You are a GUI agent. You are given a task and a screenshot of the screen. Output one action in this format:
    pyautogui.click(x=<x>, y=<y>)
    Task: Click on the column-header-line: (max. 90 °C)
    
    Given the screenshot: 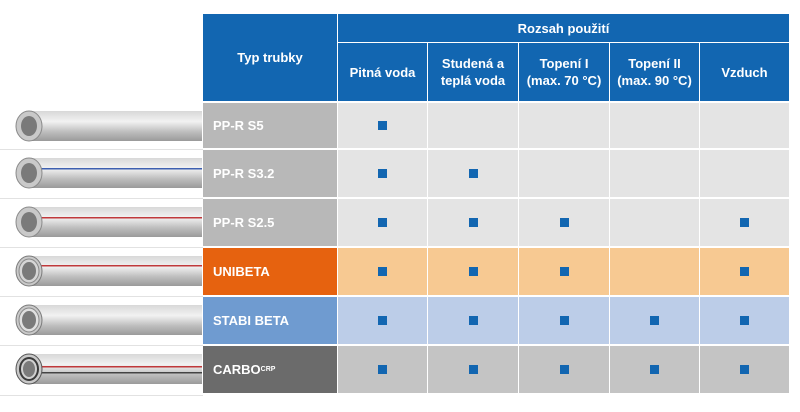 What is the action you would take?
    pyautogui.click(x=654, y=80)
    